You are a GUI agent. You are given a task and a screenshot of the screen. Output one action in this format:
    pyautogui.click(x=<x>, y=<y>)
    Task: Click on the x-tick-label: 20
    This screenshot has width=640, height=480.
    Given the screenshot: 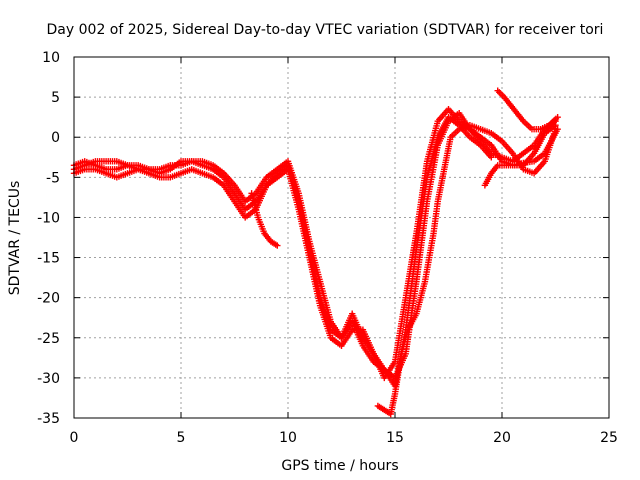 What is the action you would take?
    pyautogui.click(x=502, y=438)
    